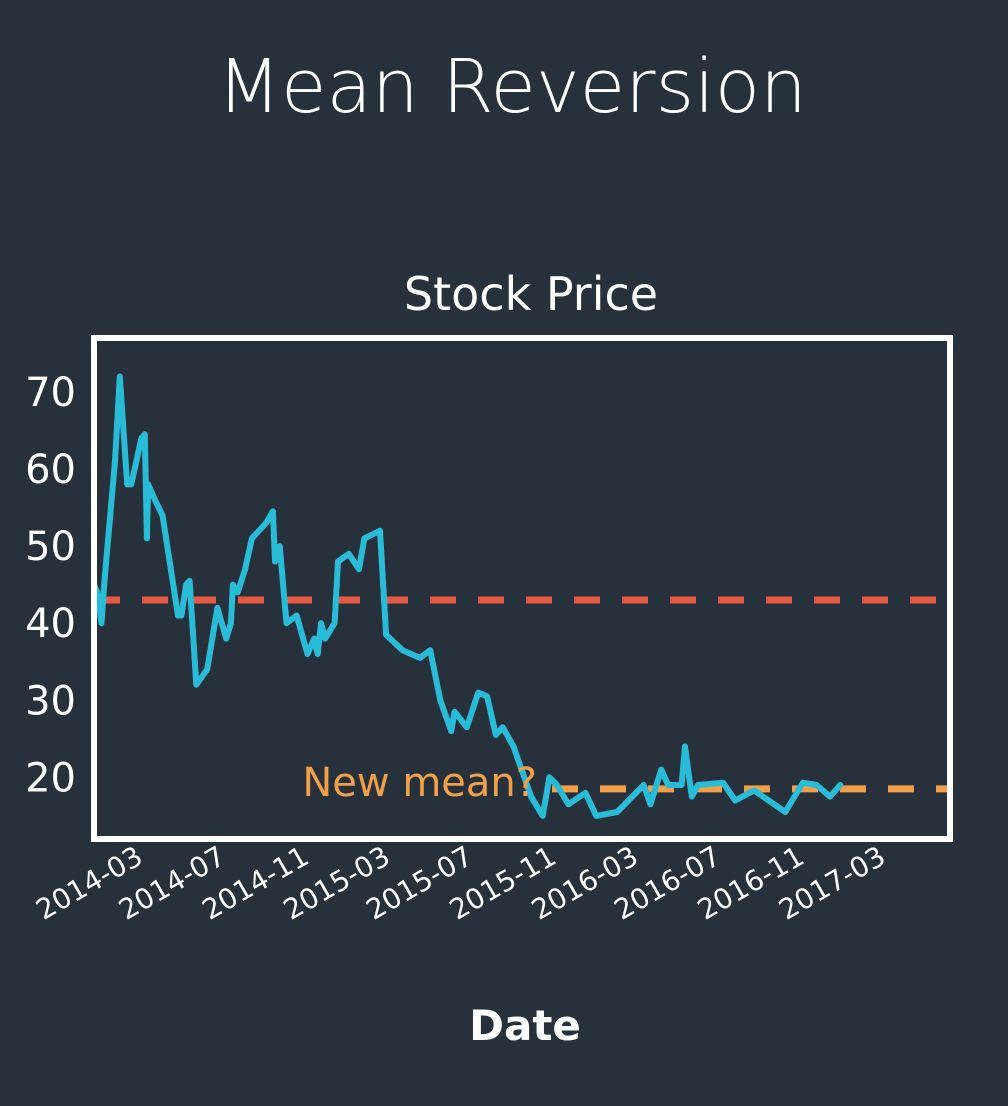 This screenshot has width=1008, height=1106. I want to click on y-tick-label: 70, so click(50, 393).